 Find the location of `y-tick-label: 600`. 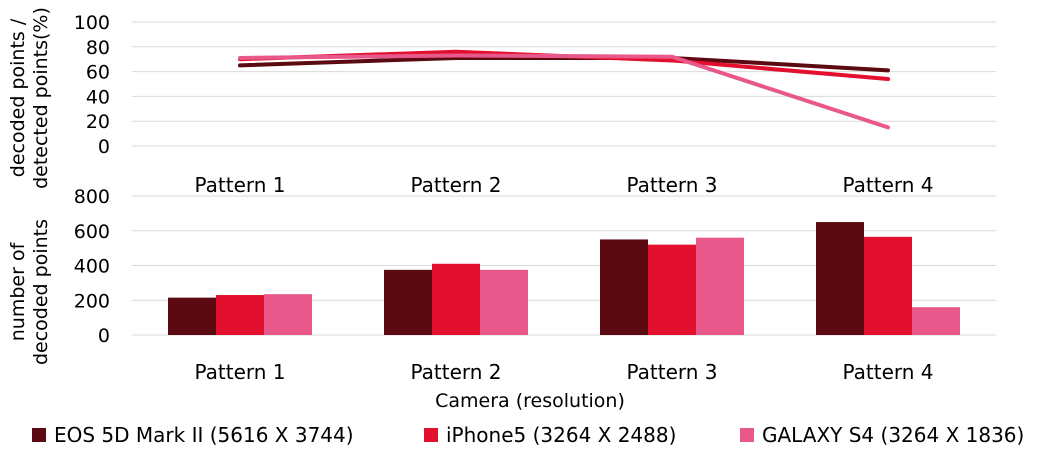

y-tick-label: 600 is located at coordinates (92, 232).